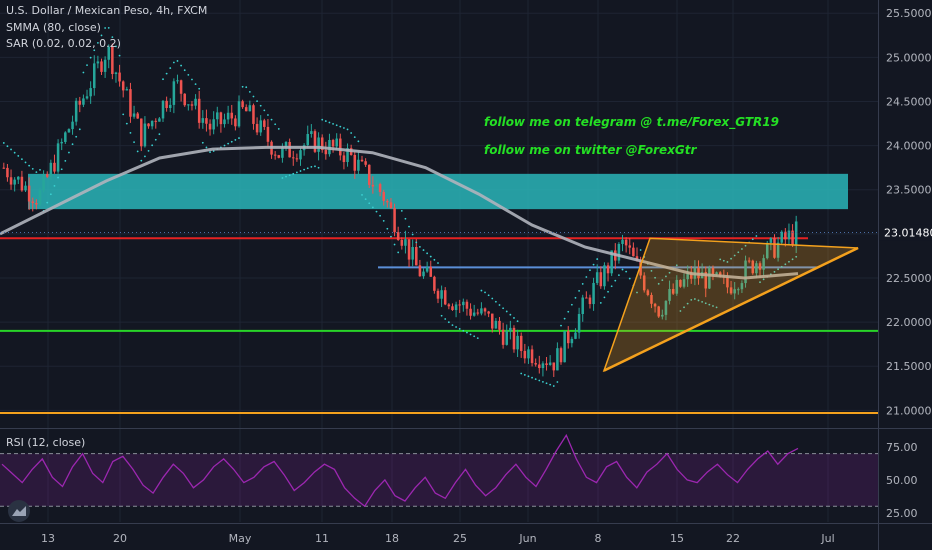  I want to click on sar-legend: SAR (0.02, 0.02, 0.2), so click(63, 43).